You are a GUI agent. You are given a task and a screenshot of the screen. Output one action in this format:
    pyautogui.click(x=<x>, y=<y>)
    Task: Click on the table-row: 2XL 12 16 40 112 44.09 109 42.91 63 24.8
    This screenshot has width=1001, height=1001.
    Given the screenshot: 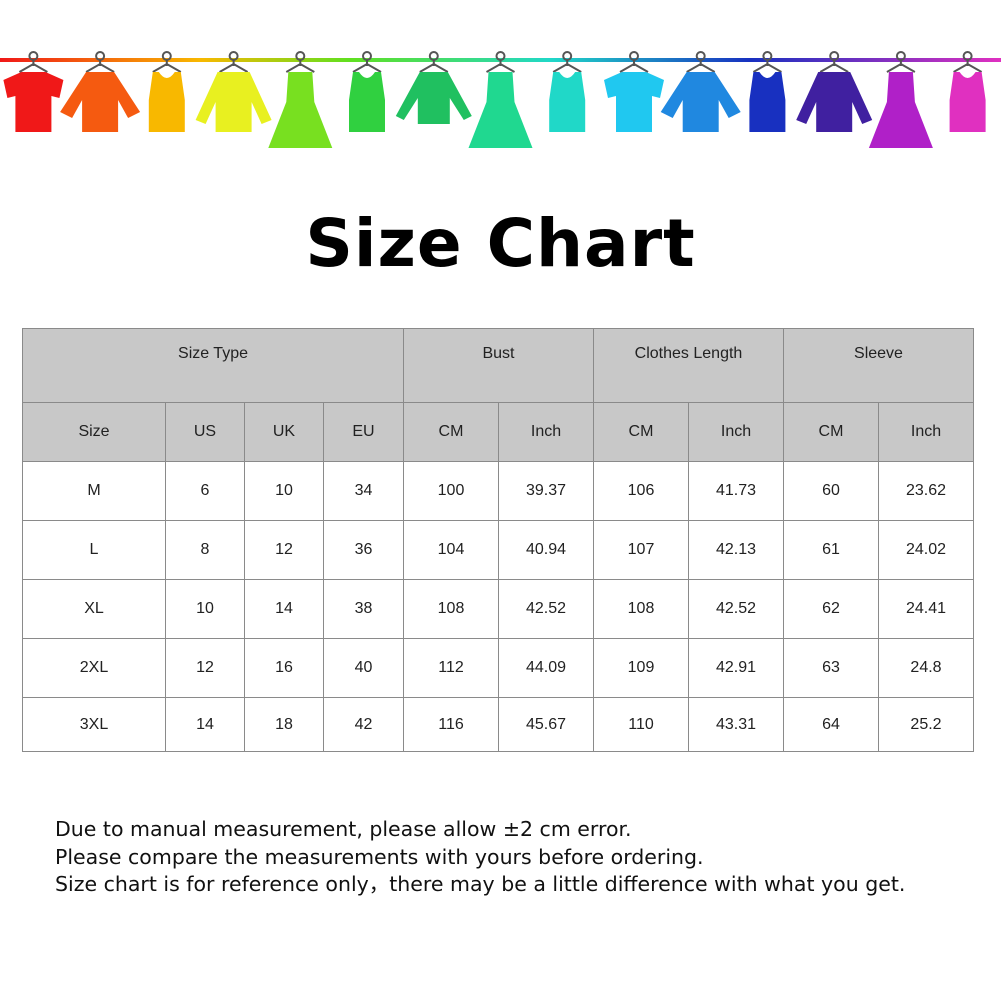 What is the action you would take?
    pyautogui.click(x=498, y=668)
    